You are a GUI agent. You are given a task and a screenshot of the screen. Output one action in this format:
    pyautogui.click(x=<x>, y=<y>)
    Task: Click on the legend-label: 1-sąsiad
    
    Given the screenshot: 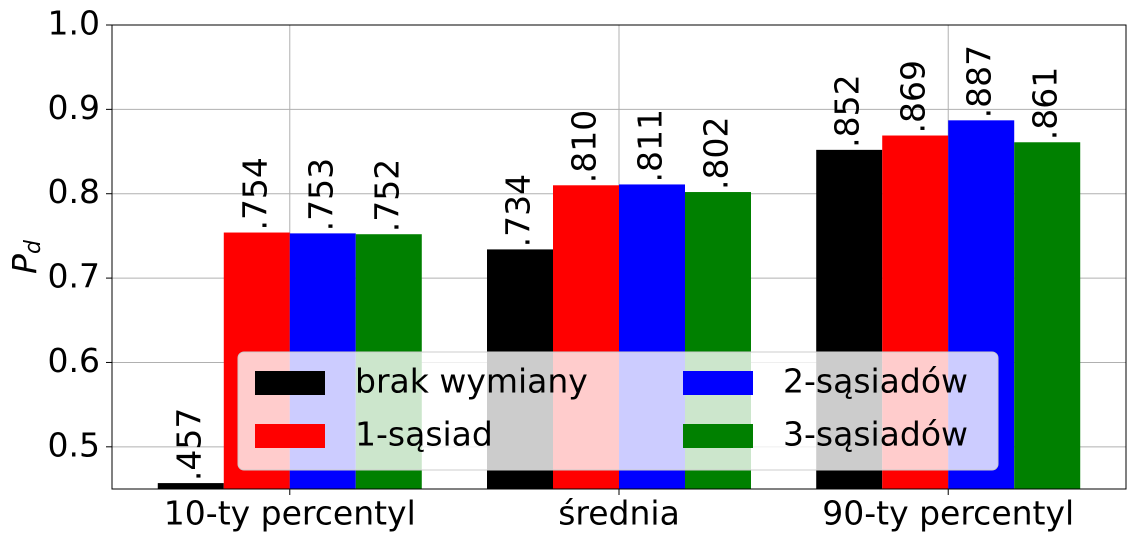 What is the action you would take?
    pyautogui.click(x=424, y=434)
    